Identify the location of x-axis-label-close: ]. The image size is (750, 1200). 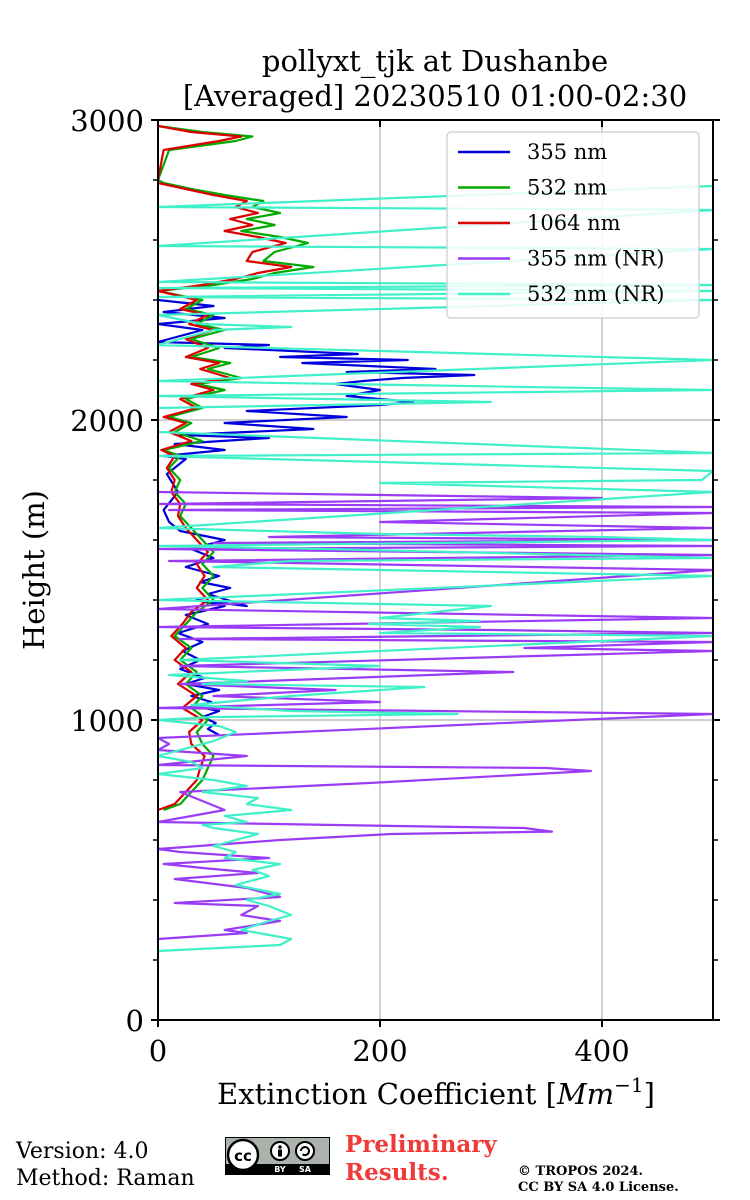
(649, 1094).